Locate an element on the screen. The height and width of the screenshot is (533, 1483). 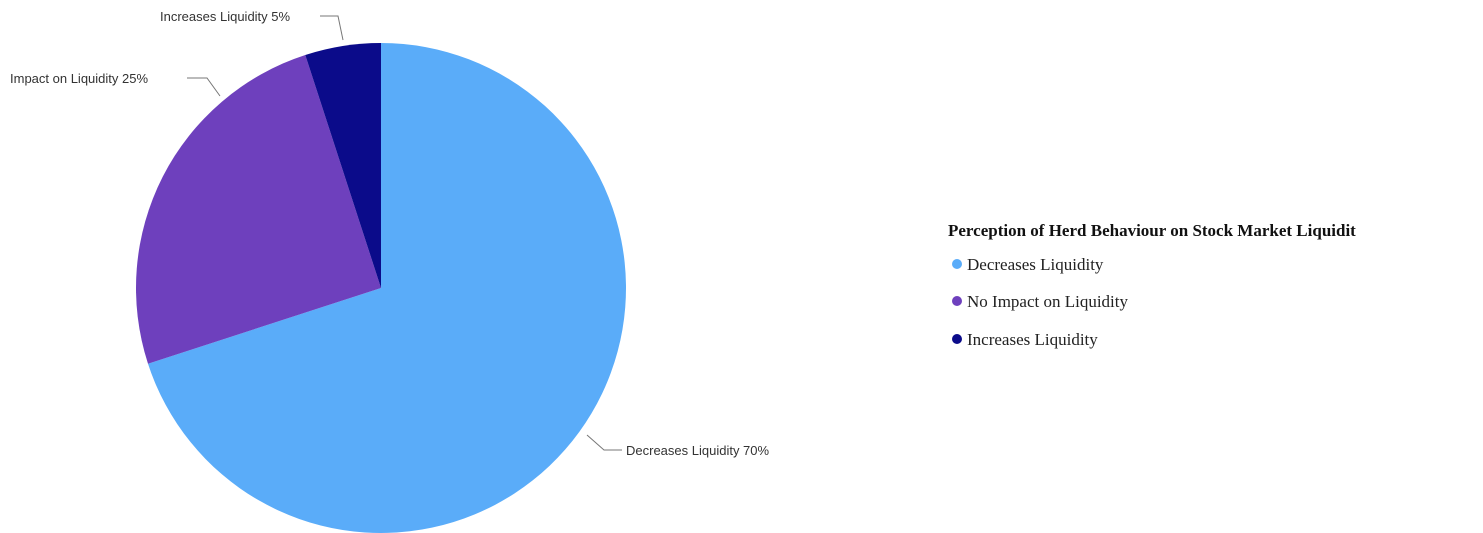
legend-swatch-no-impact is located at coordinates (957, 301).